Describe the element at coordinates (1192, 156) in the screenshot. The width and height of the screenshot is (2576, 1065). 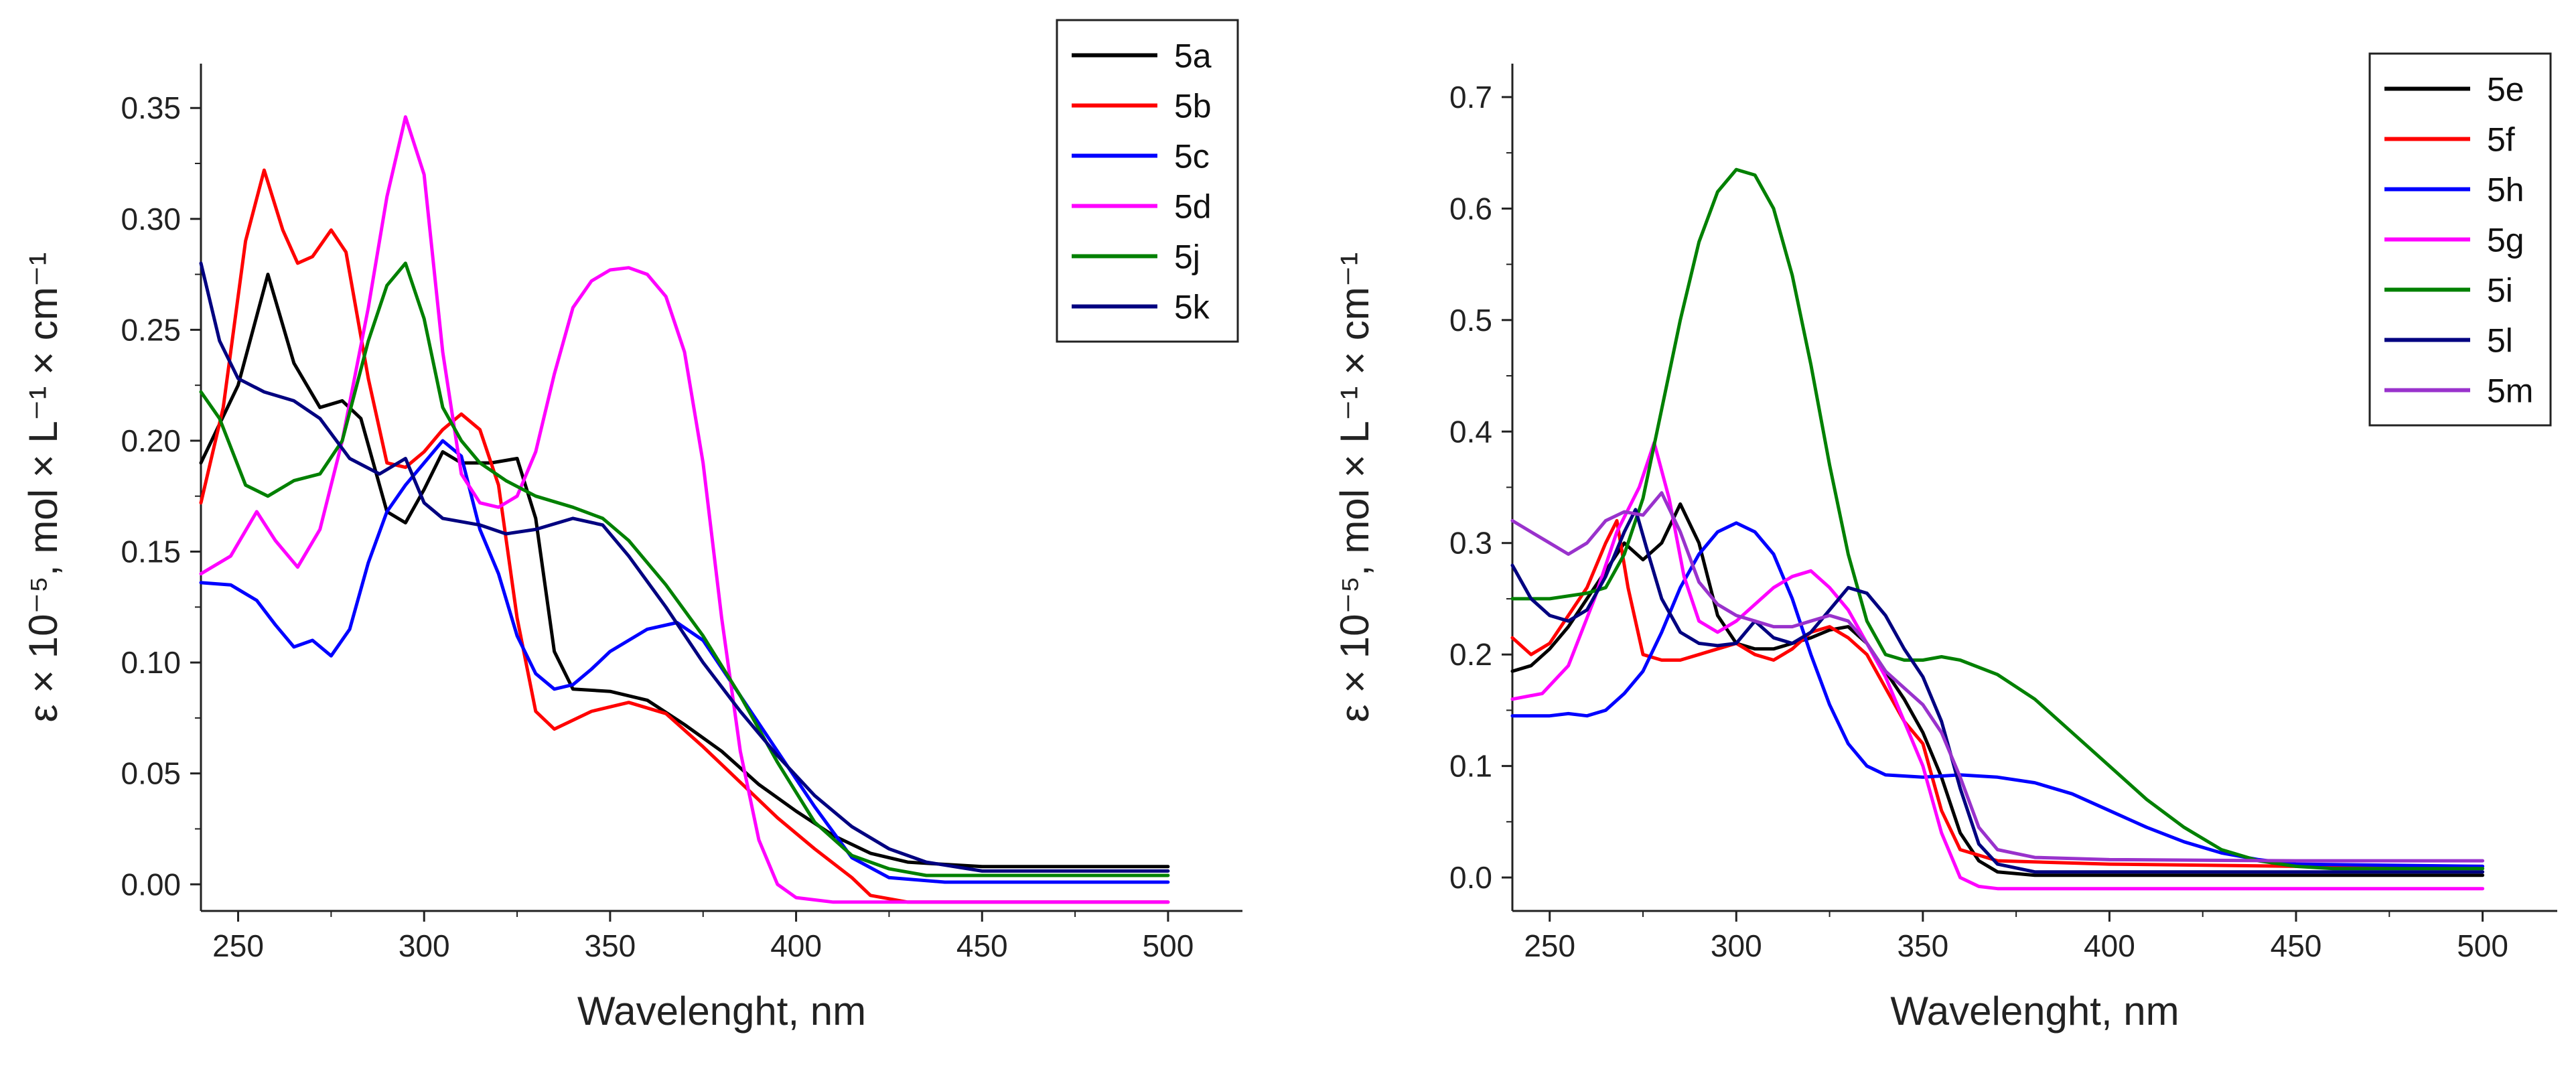
I see `legend-label-5c: 5c` at that location.